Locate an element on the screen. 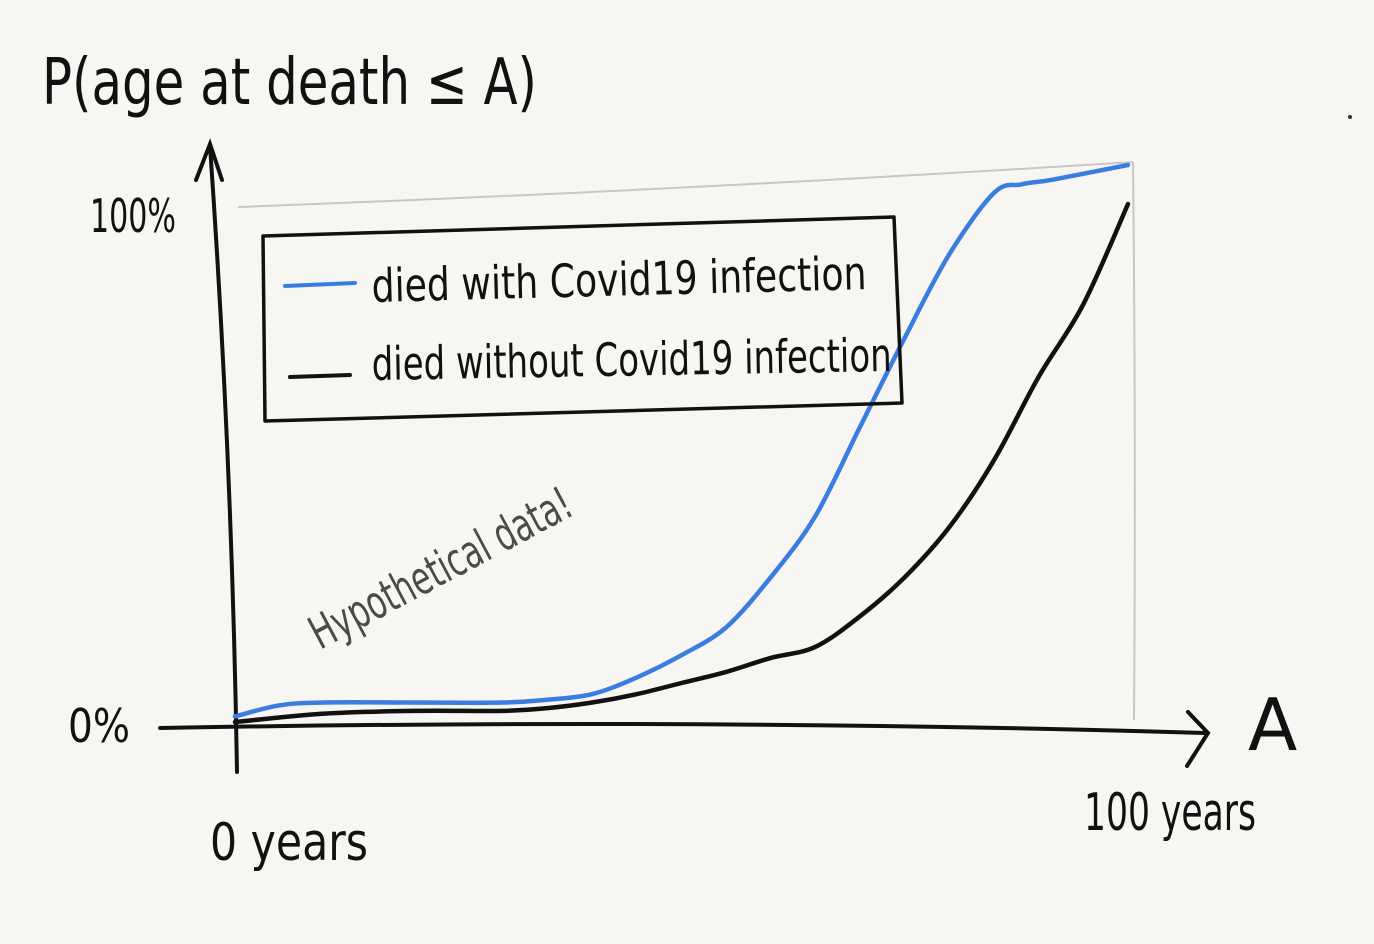 This screenshot has height=944, width=1374. x-axis is located at coordinates (684, 739).